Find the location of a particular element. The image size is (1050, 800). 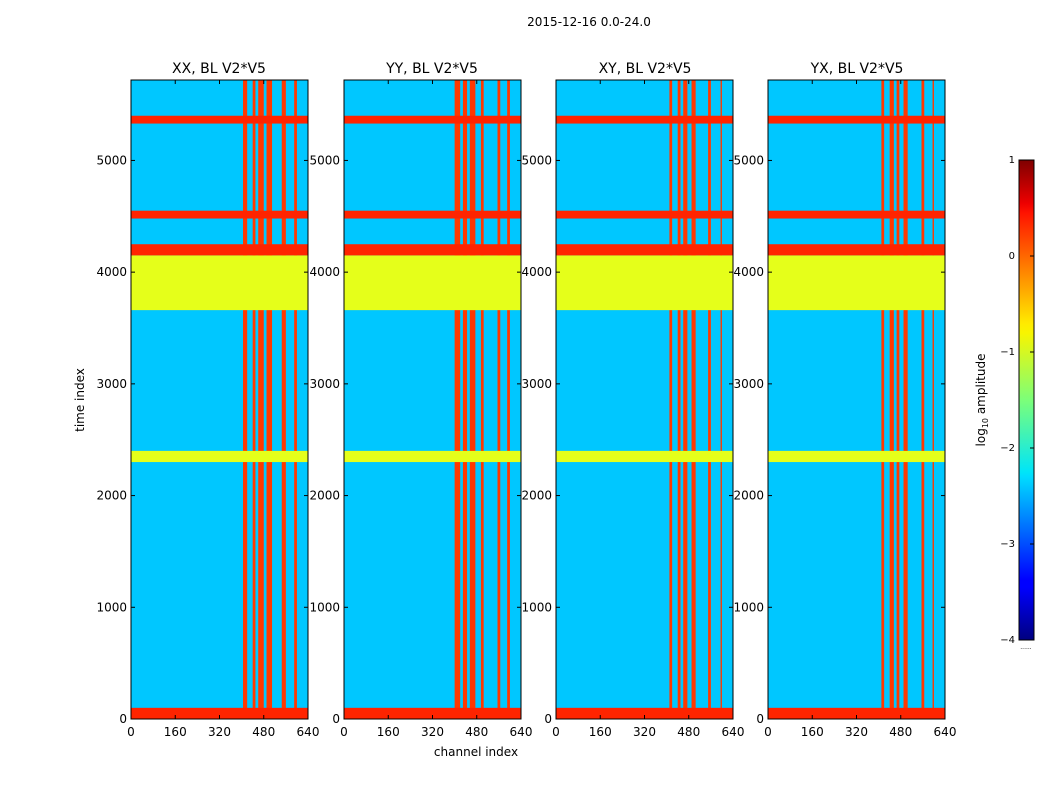

x-tick-label-xy-1: 160 is located at coordinates (600, 732).